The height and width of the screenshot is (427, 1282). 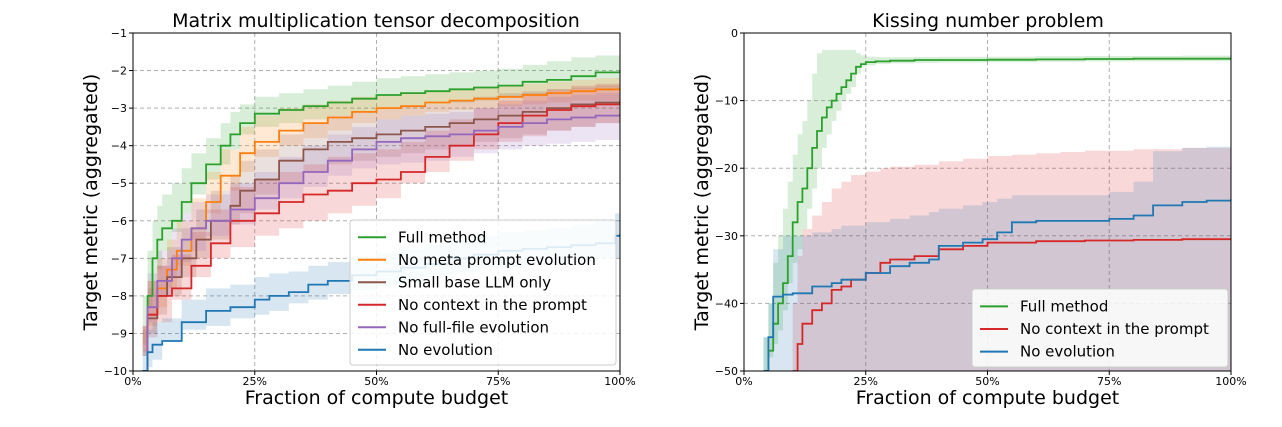 I want to click on legend-label-no-meta-prompt-evolution: No meta prompt evolution, so click(x=497, y=260).